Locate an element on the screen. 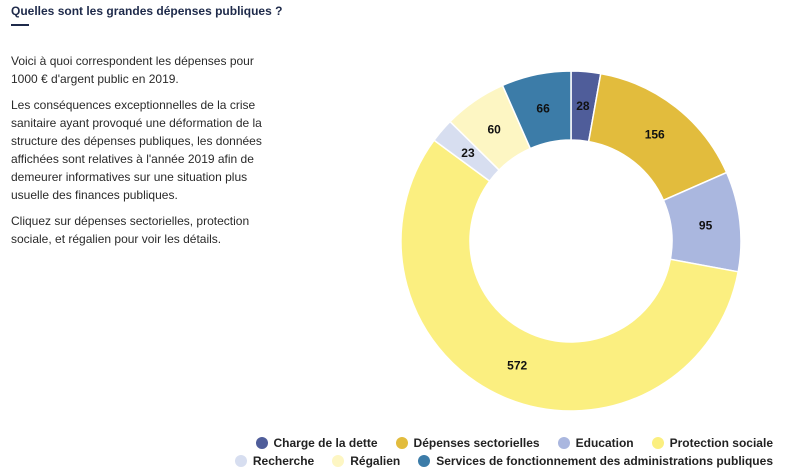 This screenshot has height=476, width=800. legend-label: Recherche is located at coordinates (283, 461).